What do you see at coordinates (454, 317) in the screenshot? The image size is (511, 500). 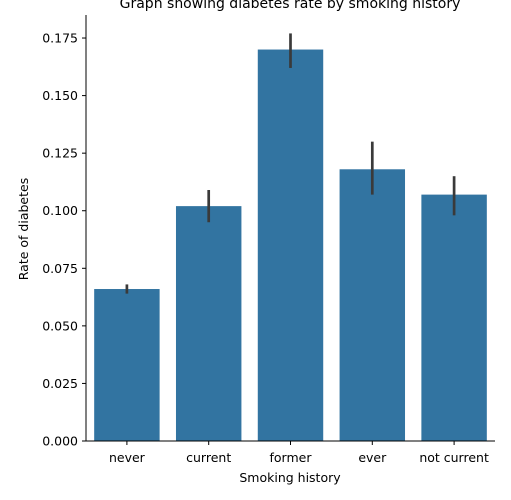 I see `bar-not-current` at bounding box center [454, 317].